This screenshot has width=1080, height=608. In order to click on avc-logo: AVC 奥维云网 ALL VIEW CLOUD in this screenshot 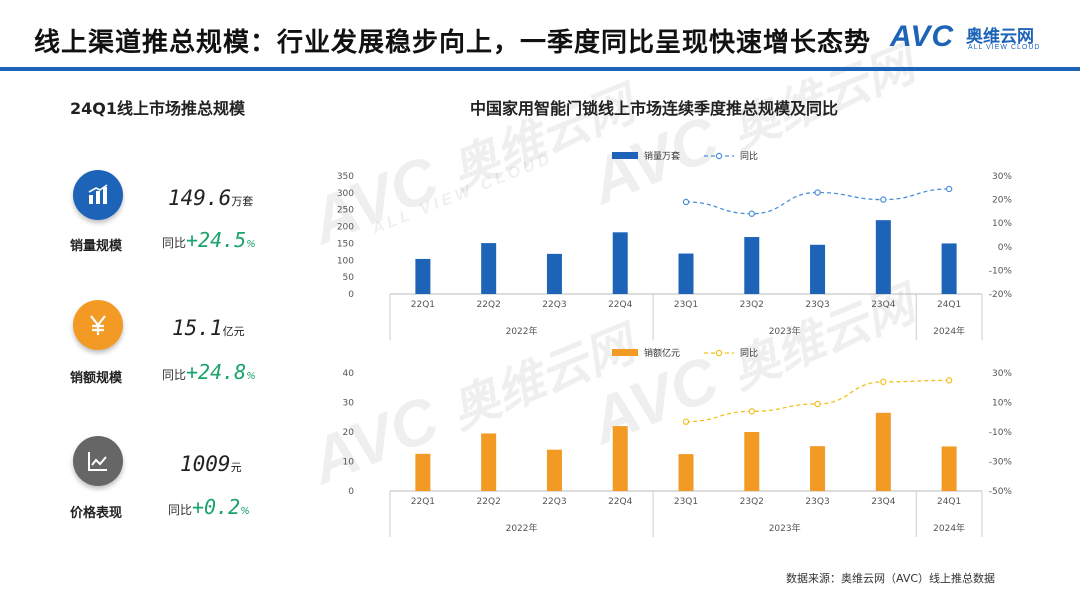, I will do `click(975, 40)`.